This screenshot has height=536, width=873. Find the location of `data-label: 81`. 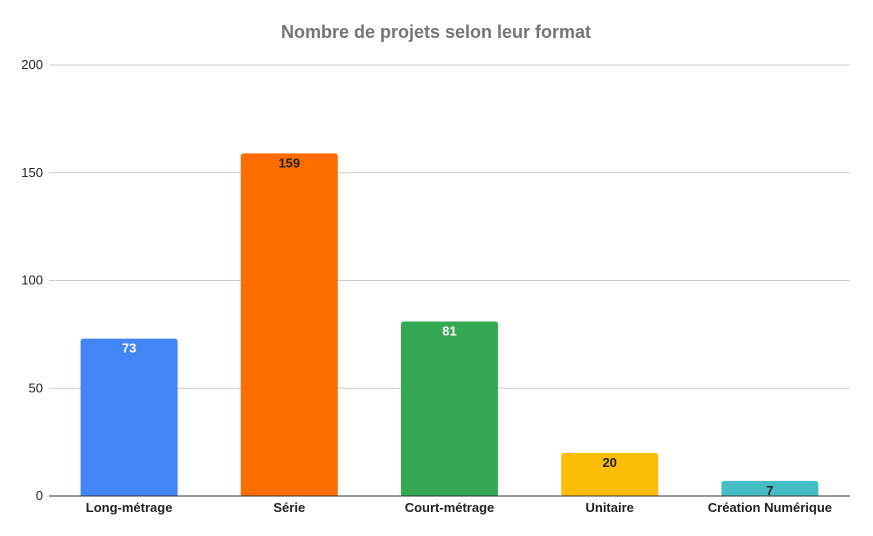

data-label: 81 is located at coordinates (449, 330).